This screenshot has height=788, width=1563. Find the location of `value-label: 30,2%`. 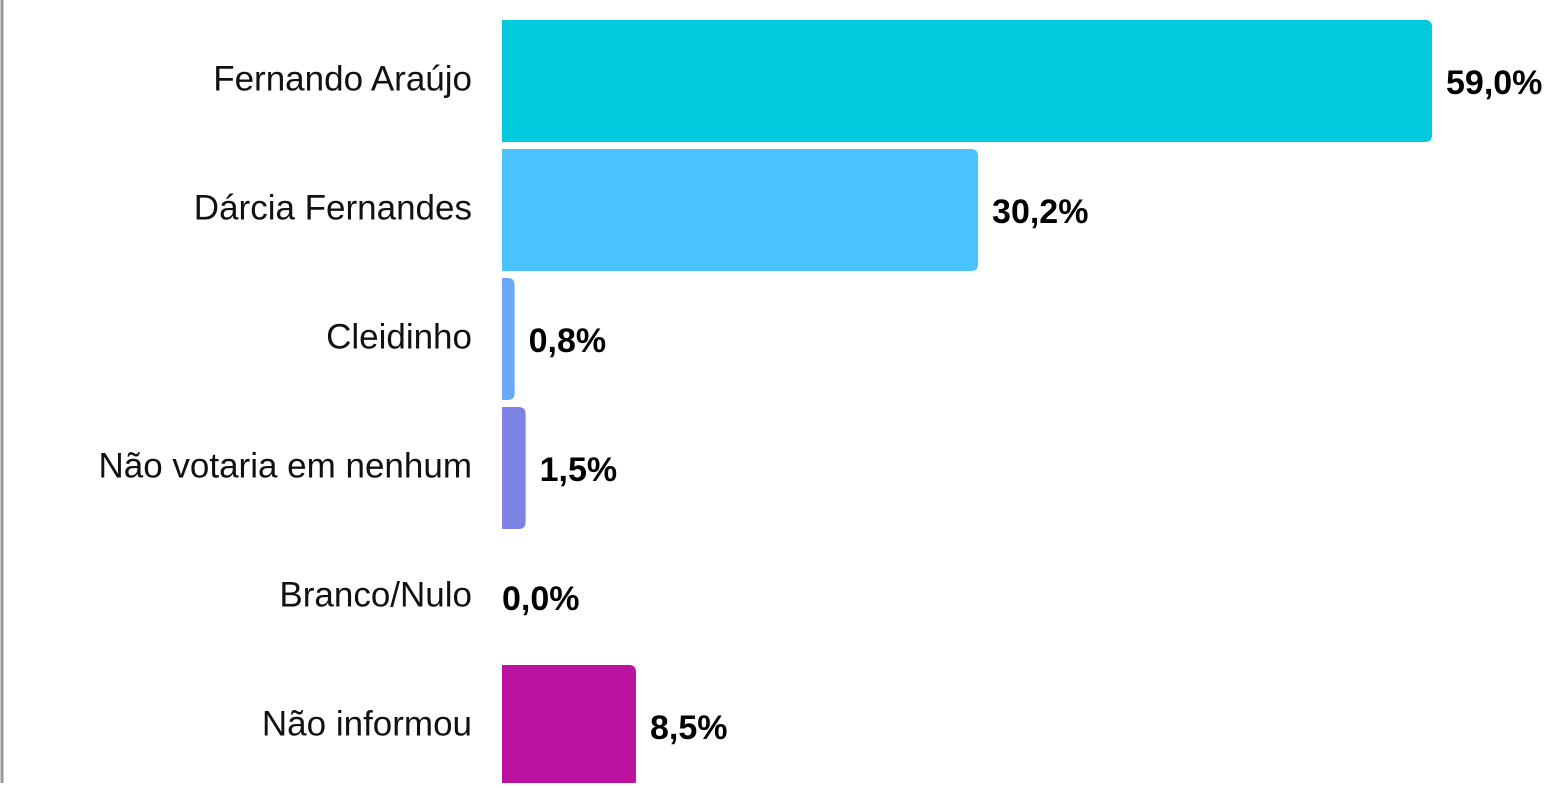

value-label: 30,2% is located at coordinates (1040, 212).